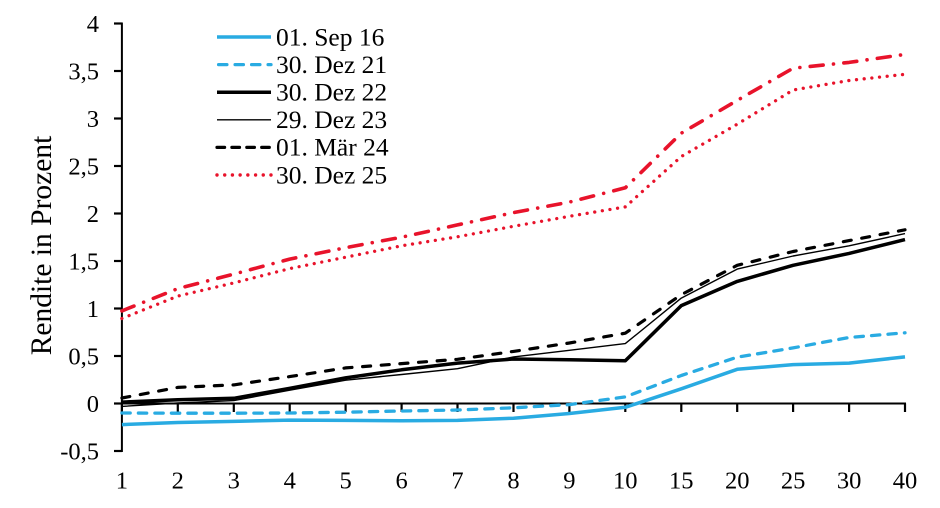 The width and height of the screenshot is (940, 508). I want to click on svg-text: 01. Mär 24, so click(332, 147).